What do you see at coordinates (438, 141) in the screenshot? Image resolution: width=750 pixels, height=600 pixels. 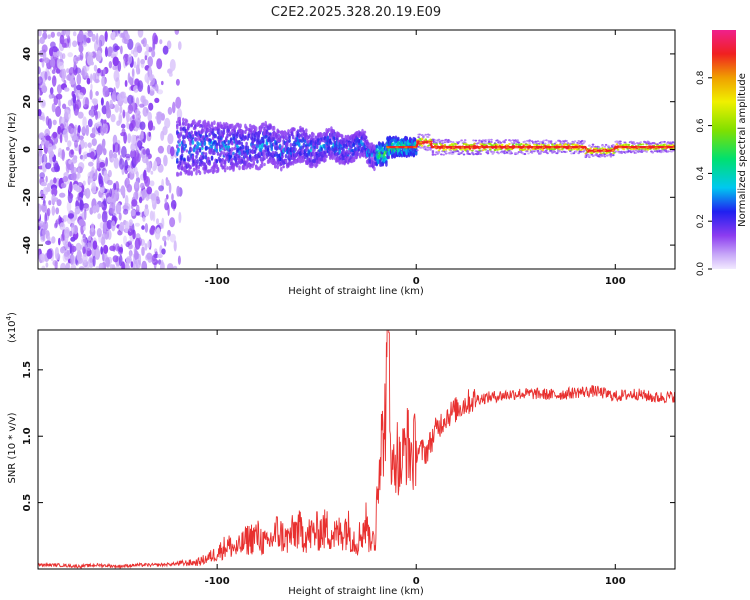 I see `spectrogram-band-cell-2099` at bounding box center [438, 141].